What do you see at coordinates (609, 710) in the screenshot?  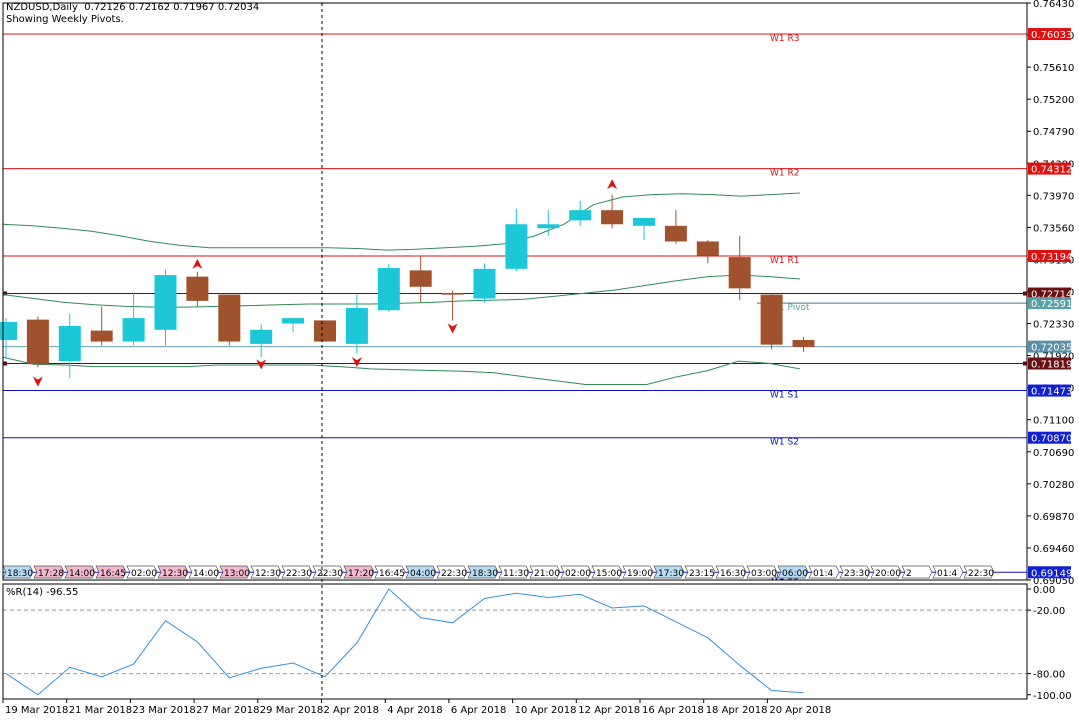 I see `x-tick-label: 12 Apr 2018` at bounding box center [609, 710].